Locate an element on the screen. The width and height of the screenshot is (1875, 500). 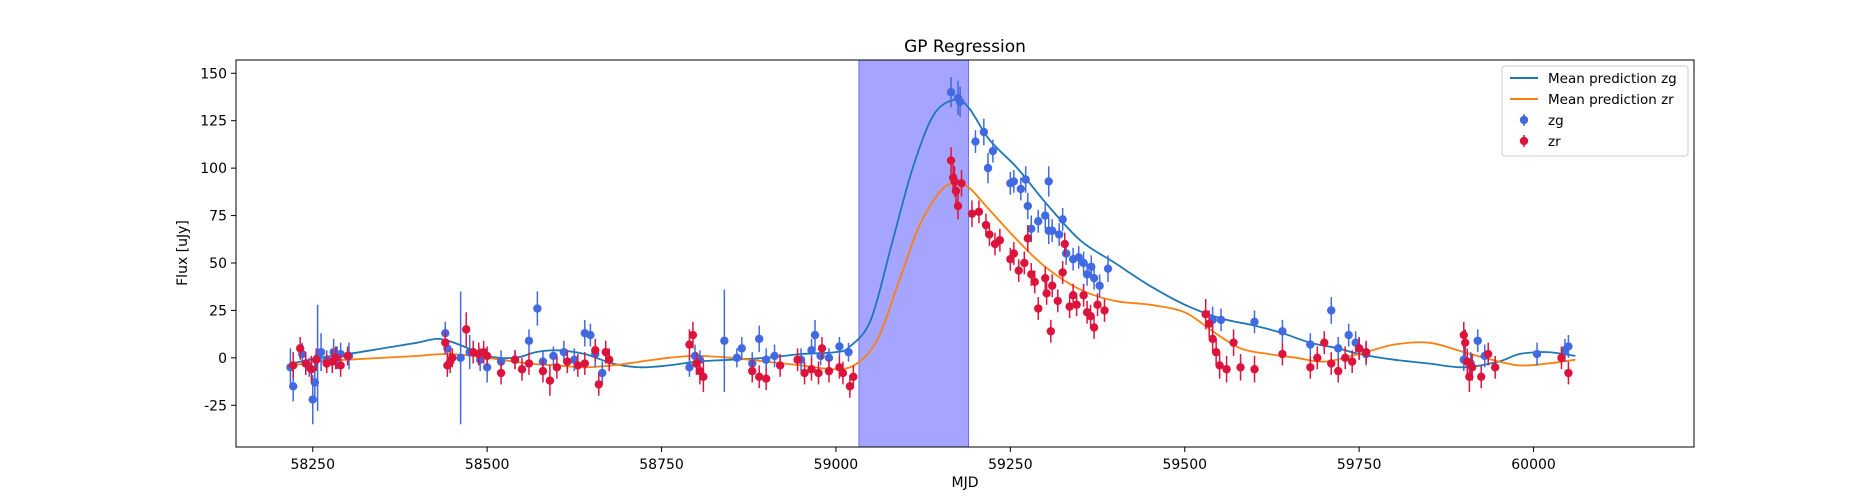
x-tick-label: 58750 is located at coordinates (661, 465).